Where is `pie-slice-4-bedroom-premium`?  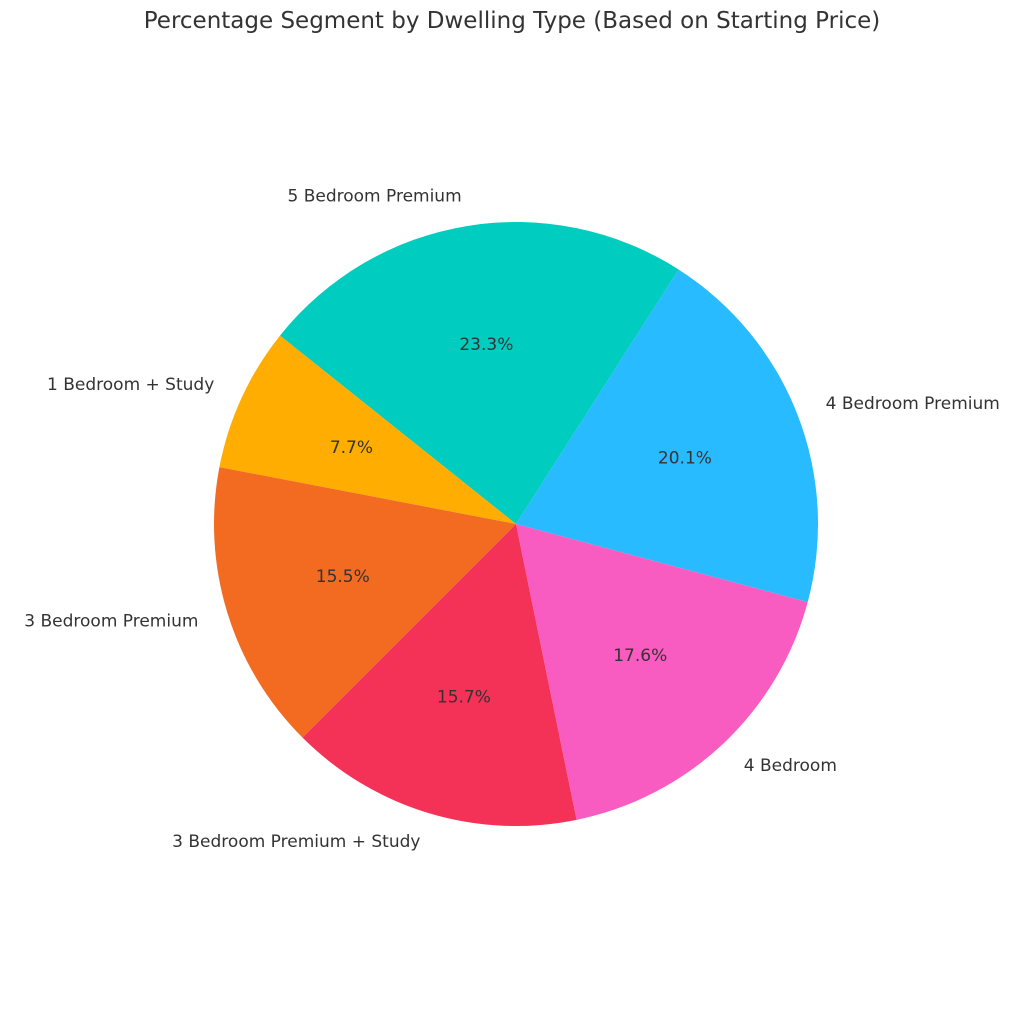
pie-slice-4-bedroom-premium is located at coordinates (667, 436).